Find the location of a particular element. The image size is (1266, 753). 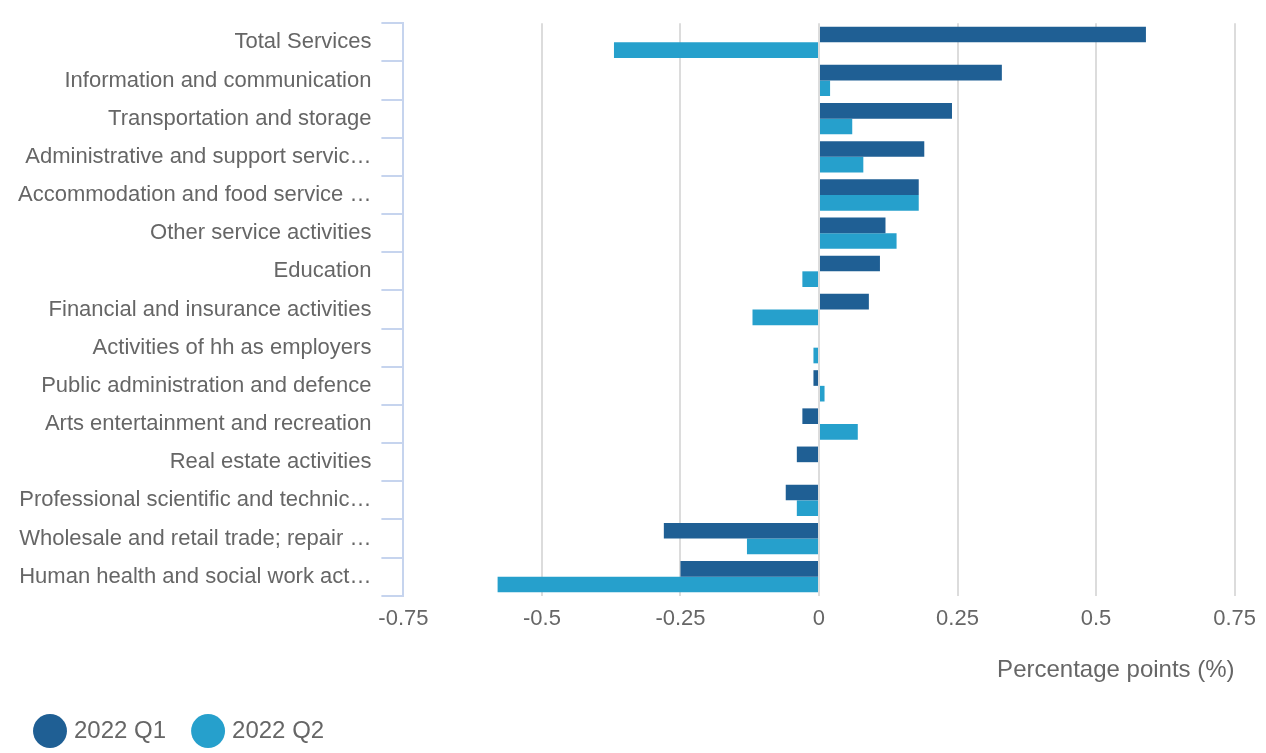

x-tick-label: 0 is located at coordinates (819, 618).